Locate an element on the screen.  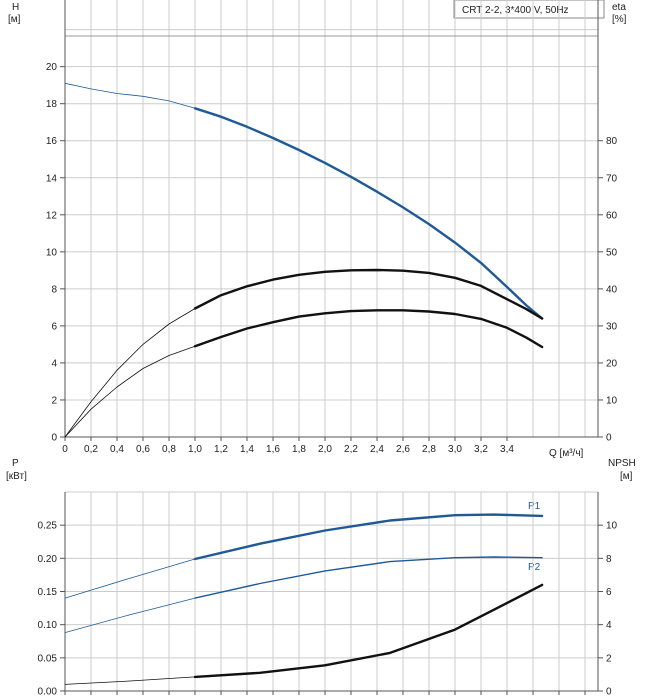
curve-eta_upper-extended is located at coordinates (130, 373).